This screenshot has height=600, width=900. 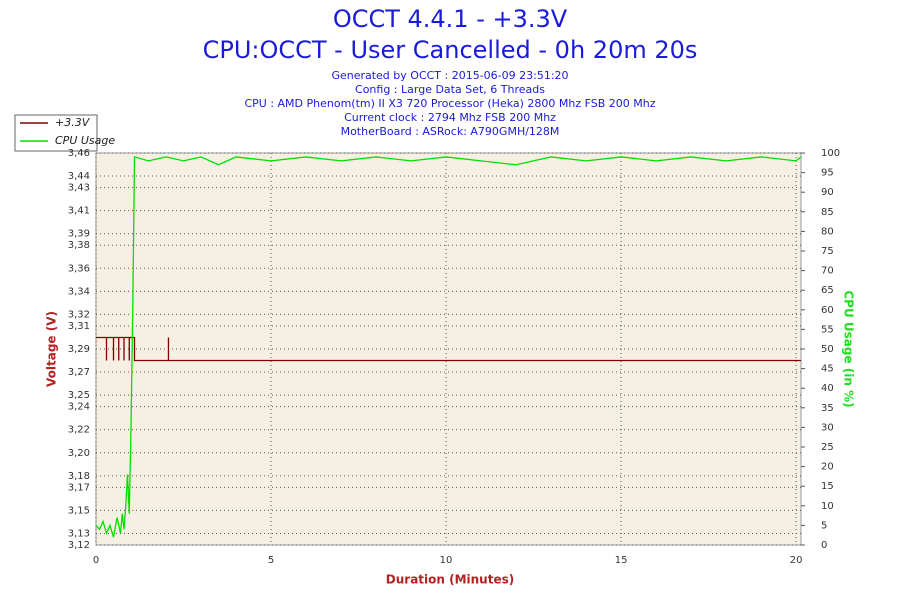 What do you see at coordinates (827, 271) in the screenshot?
I see `y2-tick-label: 70` at bounding box center [827, 271].